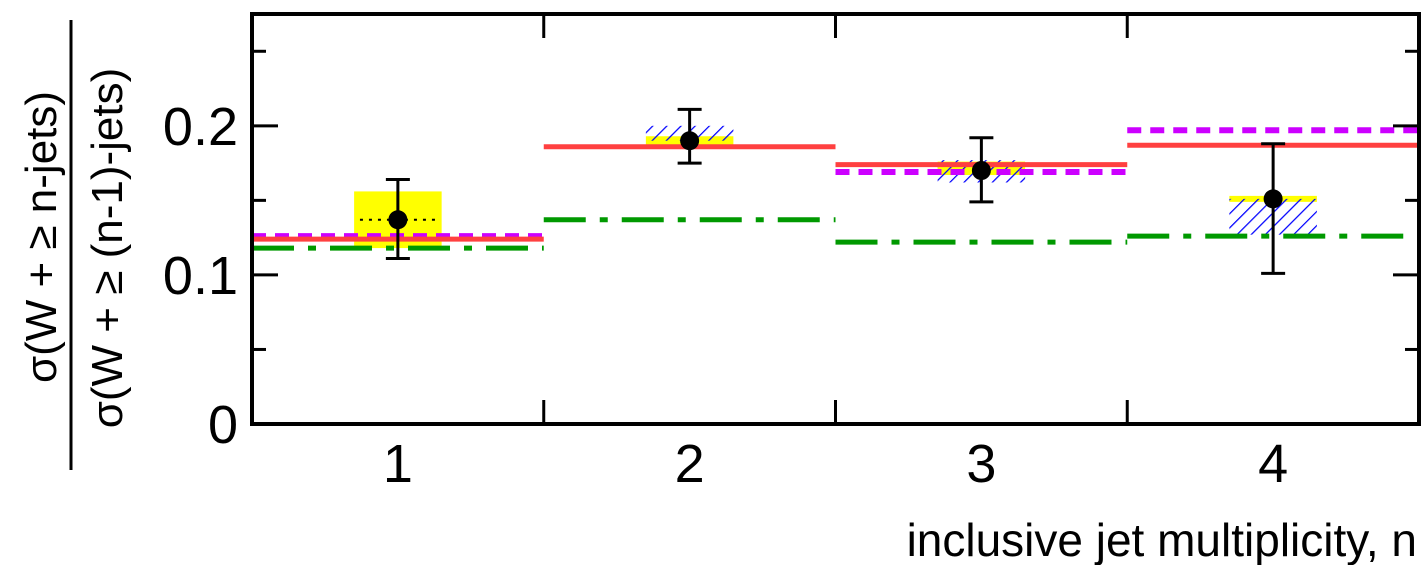 Image resolution: width=1421 pixels, height=565 pixels. I want to click on x-tick-label: 2, so click(690, 464).